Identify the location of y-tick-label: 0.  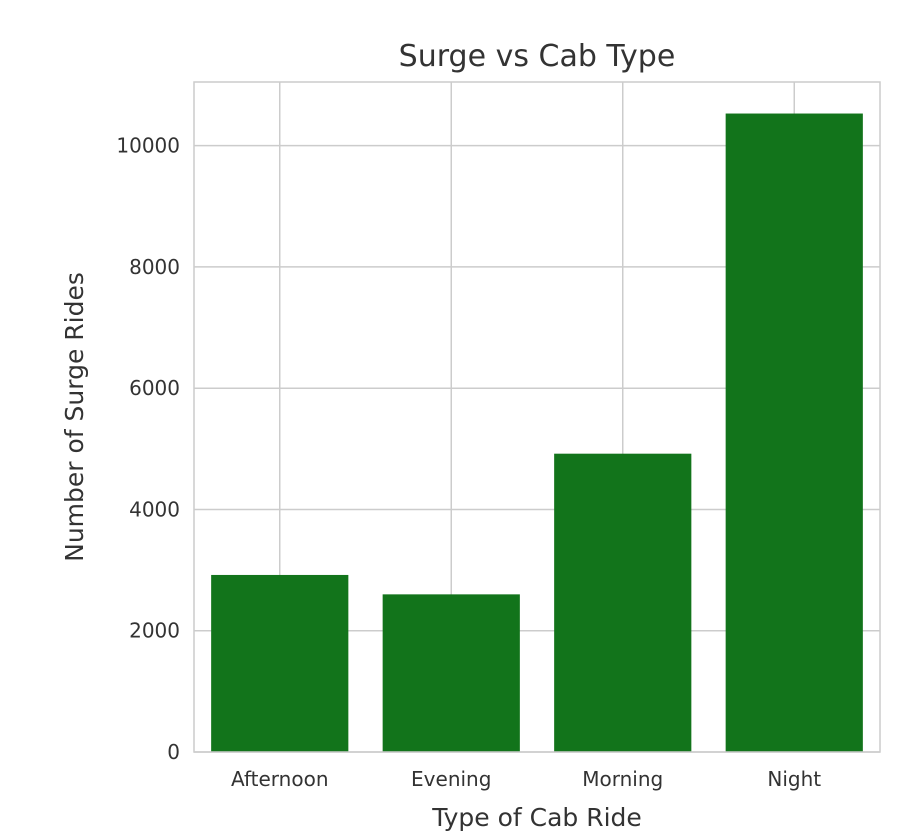
(173, 752).